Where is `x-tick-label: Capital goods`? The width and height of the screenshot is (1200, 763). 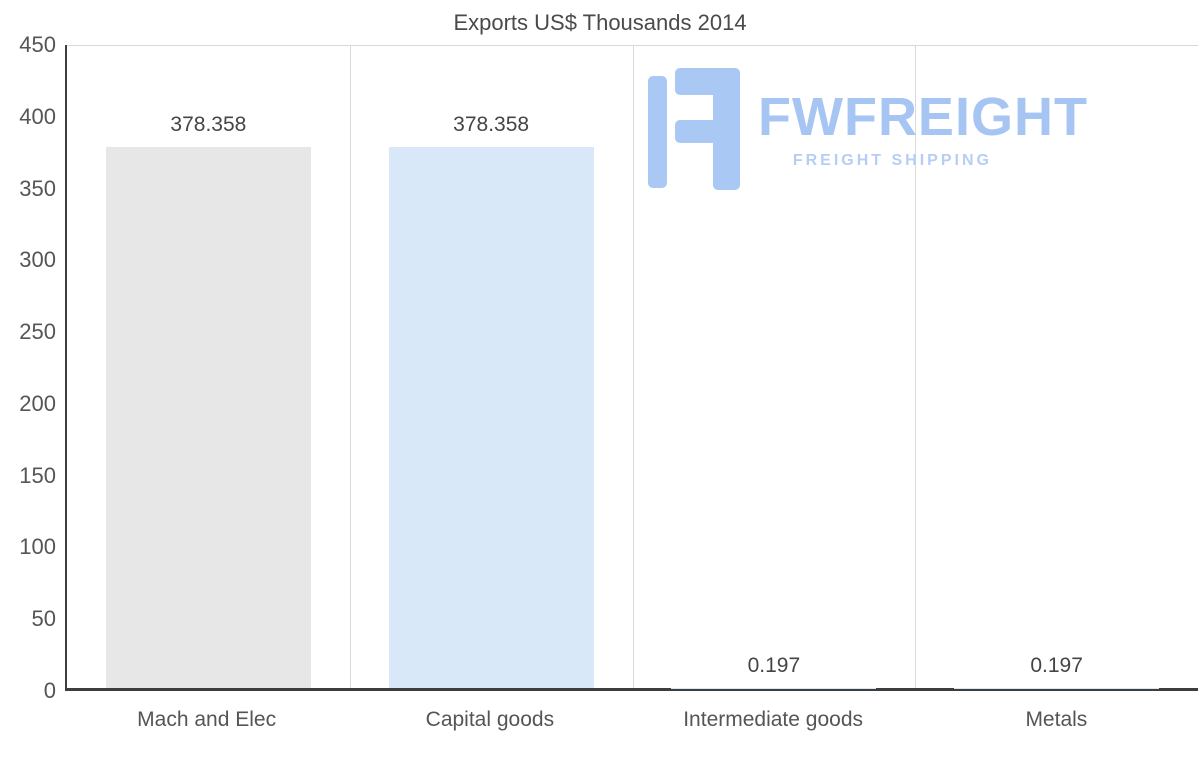 x-tick-label: Capital goods is located at coordinates (490, 719).